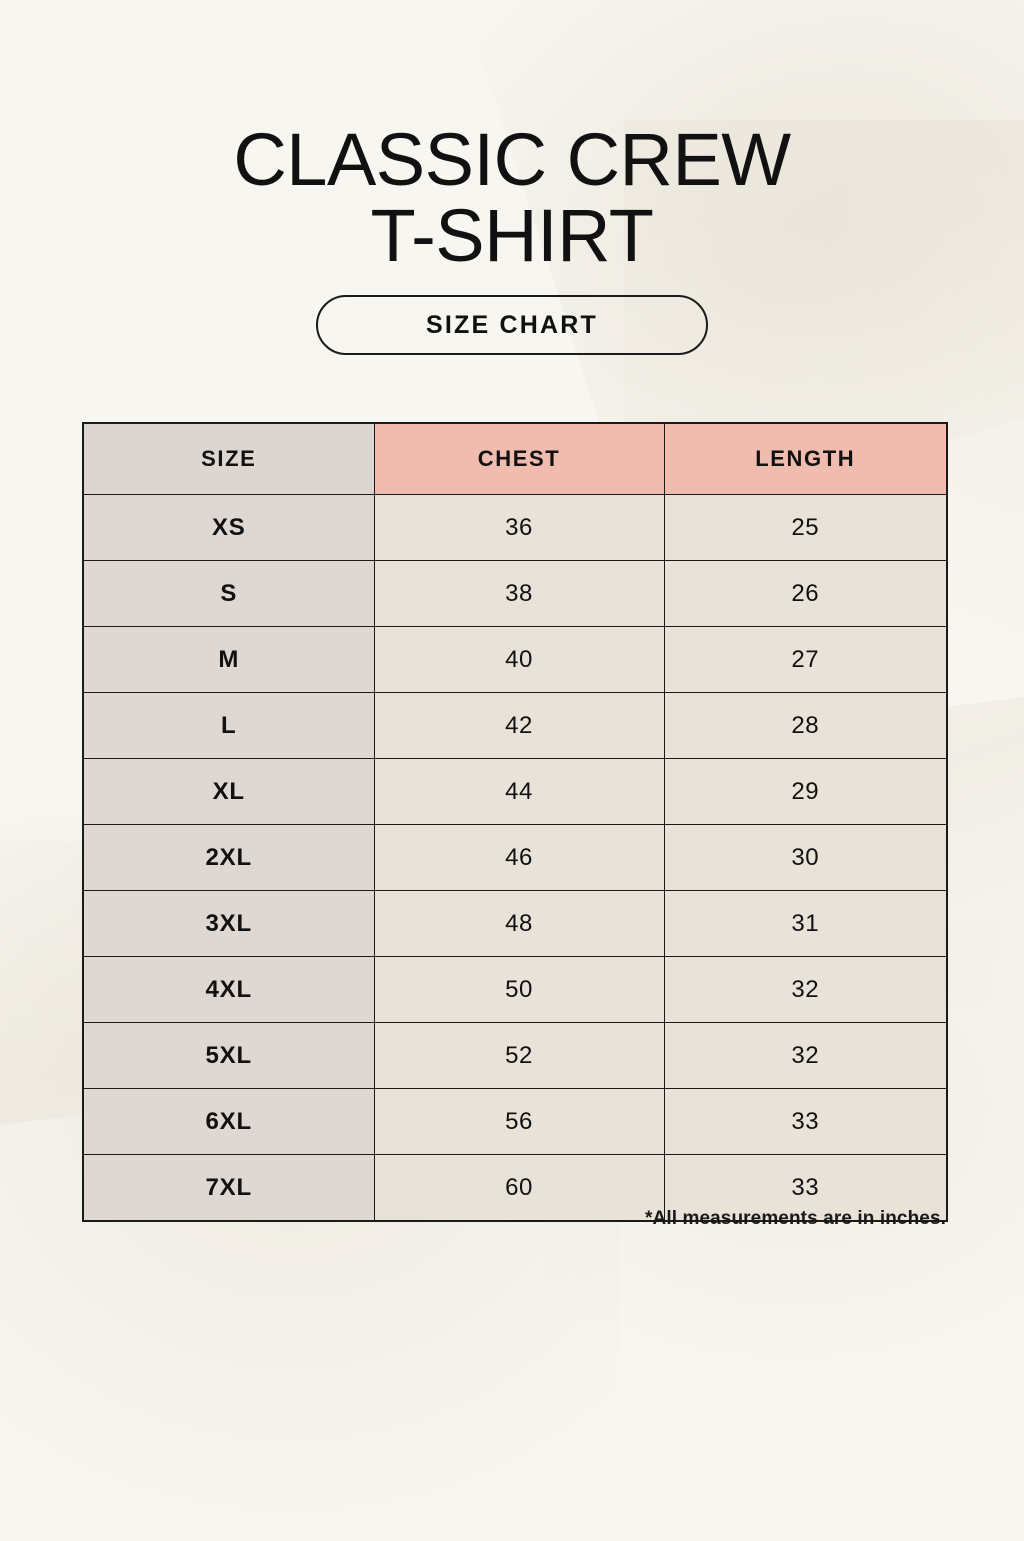  I want to click on cell-size: 5XL, so click(228, 1055).